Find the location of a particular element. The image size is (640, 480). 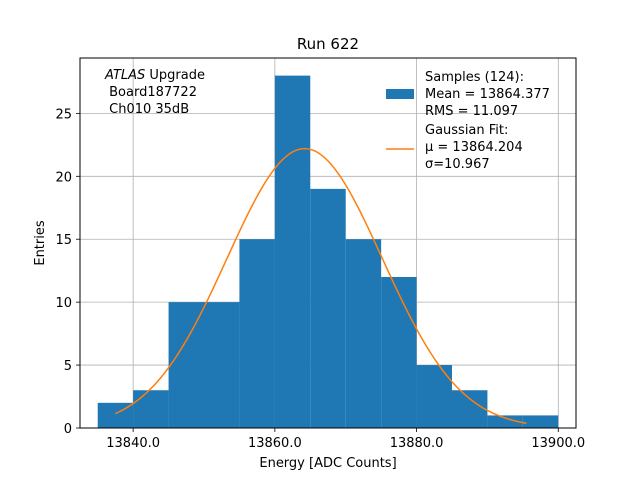

annotation-line-2: Board187722 is located at coordinates (151, 92).